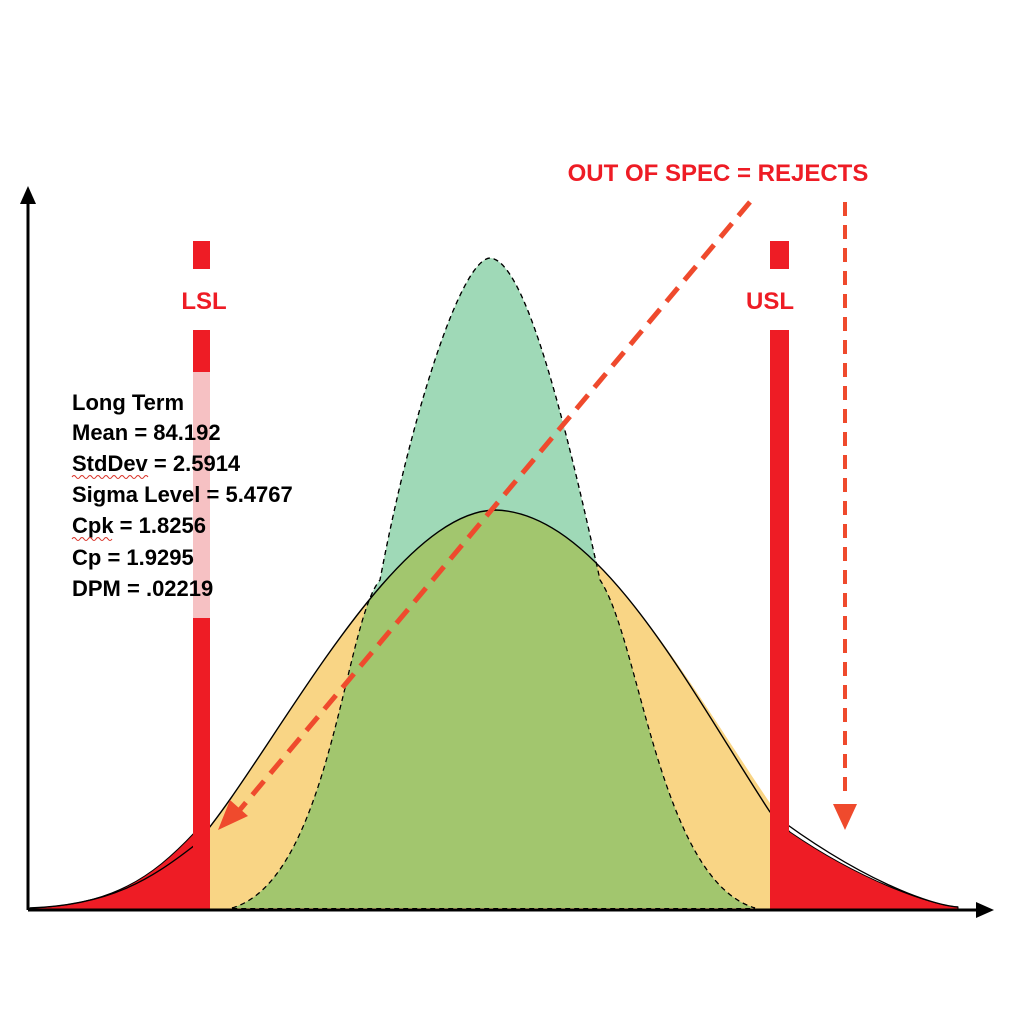 The image size is (1012, 1012). I want to click on stats-line-sigma-level: Sigma Level = 5.4767, so click(182, 494).